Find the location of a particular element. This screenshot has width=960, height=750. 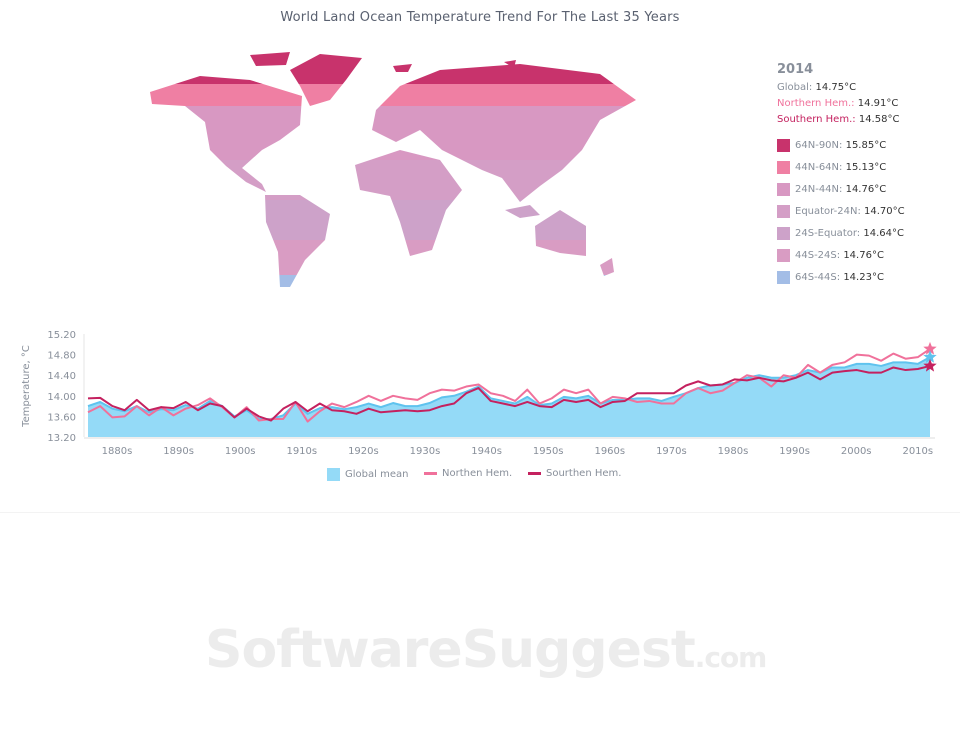

x-tick-label: 2010s is located at coordinates (917, 451).